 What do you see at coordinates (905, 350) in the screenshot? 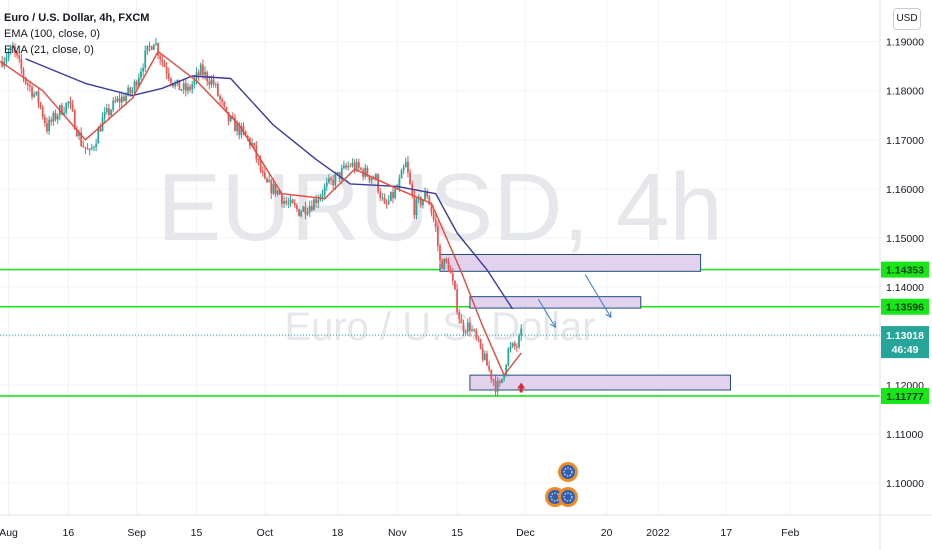
I see `countdown-label: 46:49` at bounding box center [905, 350].